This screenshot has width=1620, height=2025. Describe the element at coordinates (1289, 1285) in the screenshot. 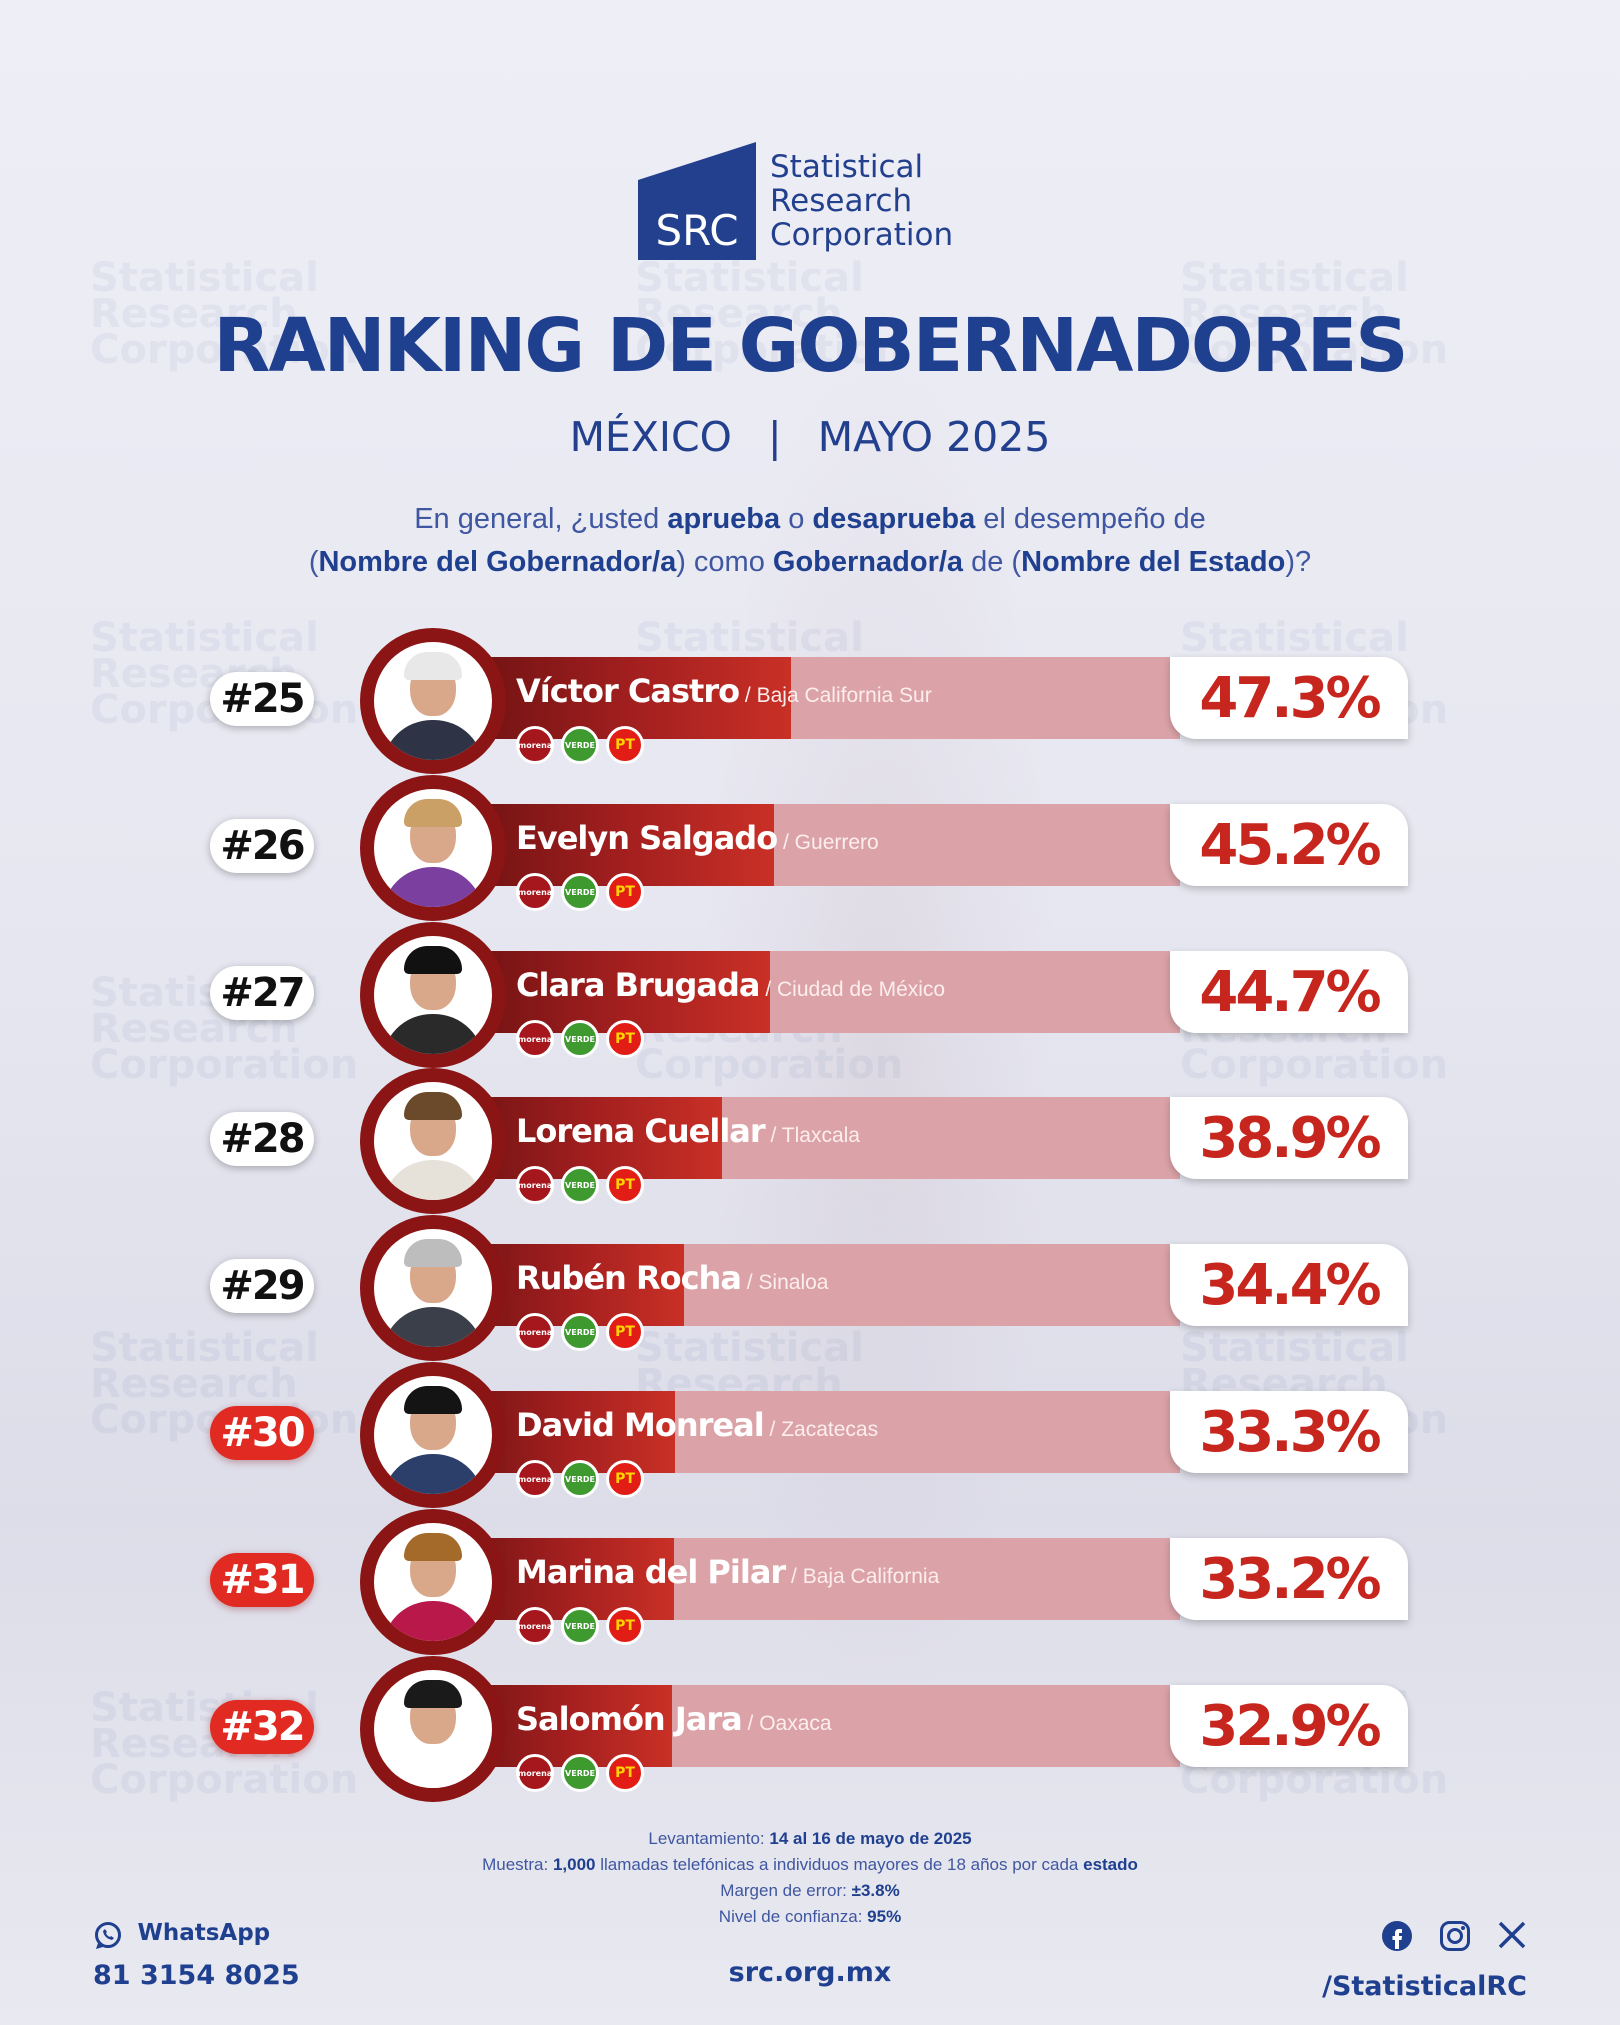

I see `value-label-box: 34.4%` at that location.